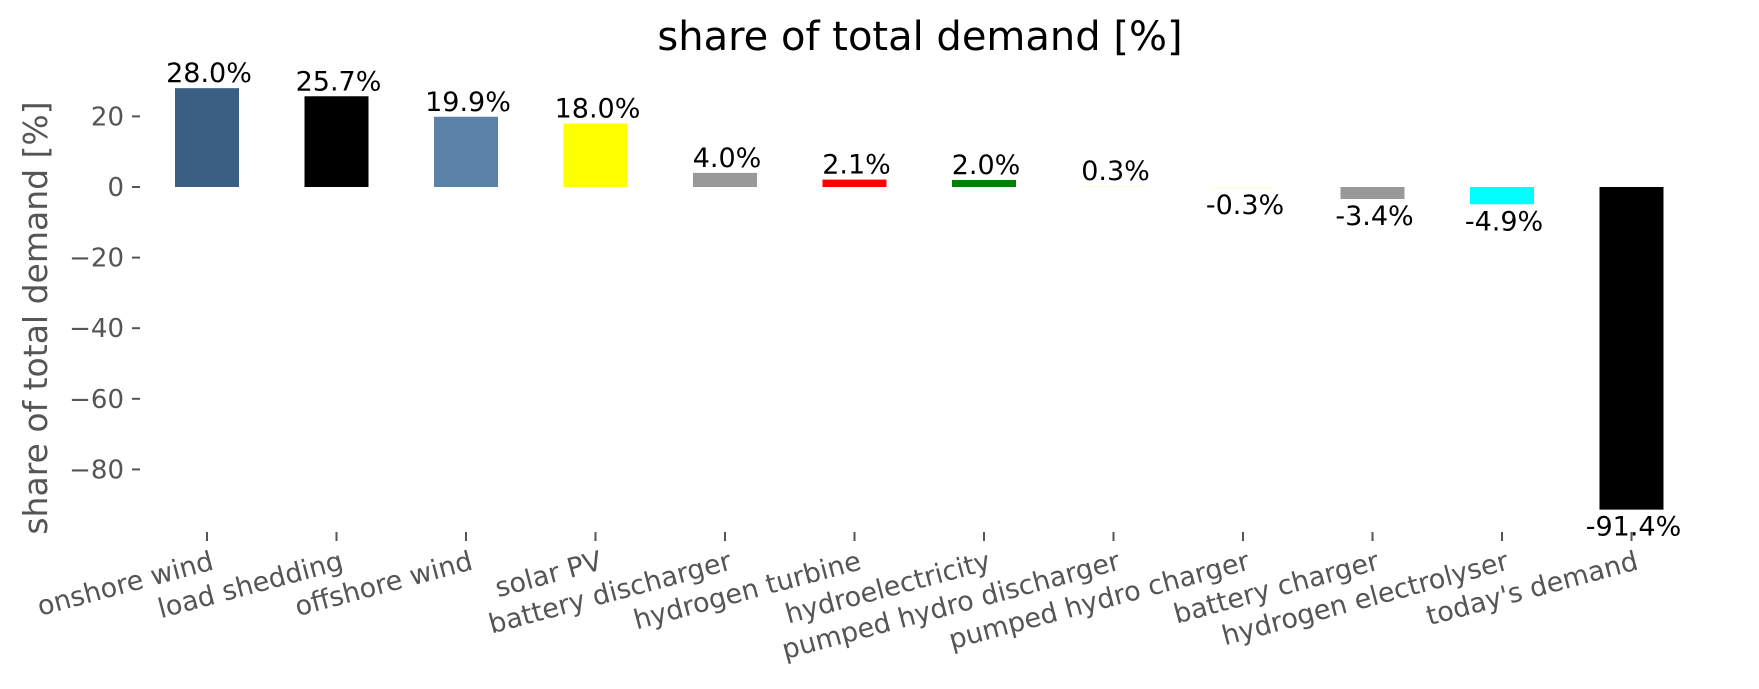 The width and height of the screenshot is (1759, 689). I want to click on data-label: 18.0%, so click(598, 108).